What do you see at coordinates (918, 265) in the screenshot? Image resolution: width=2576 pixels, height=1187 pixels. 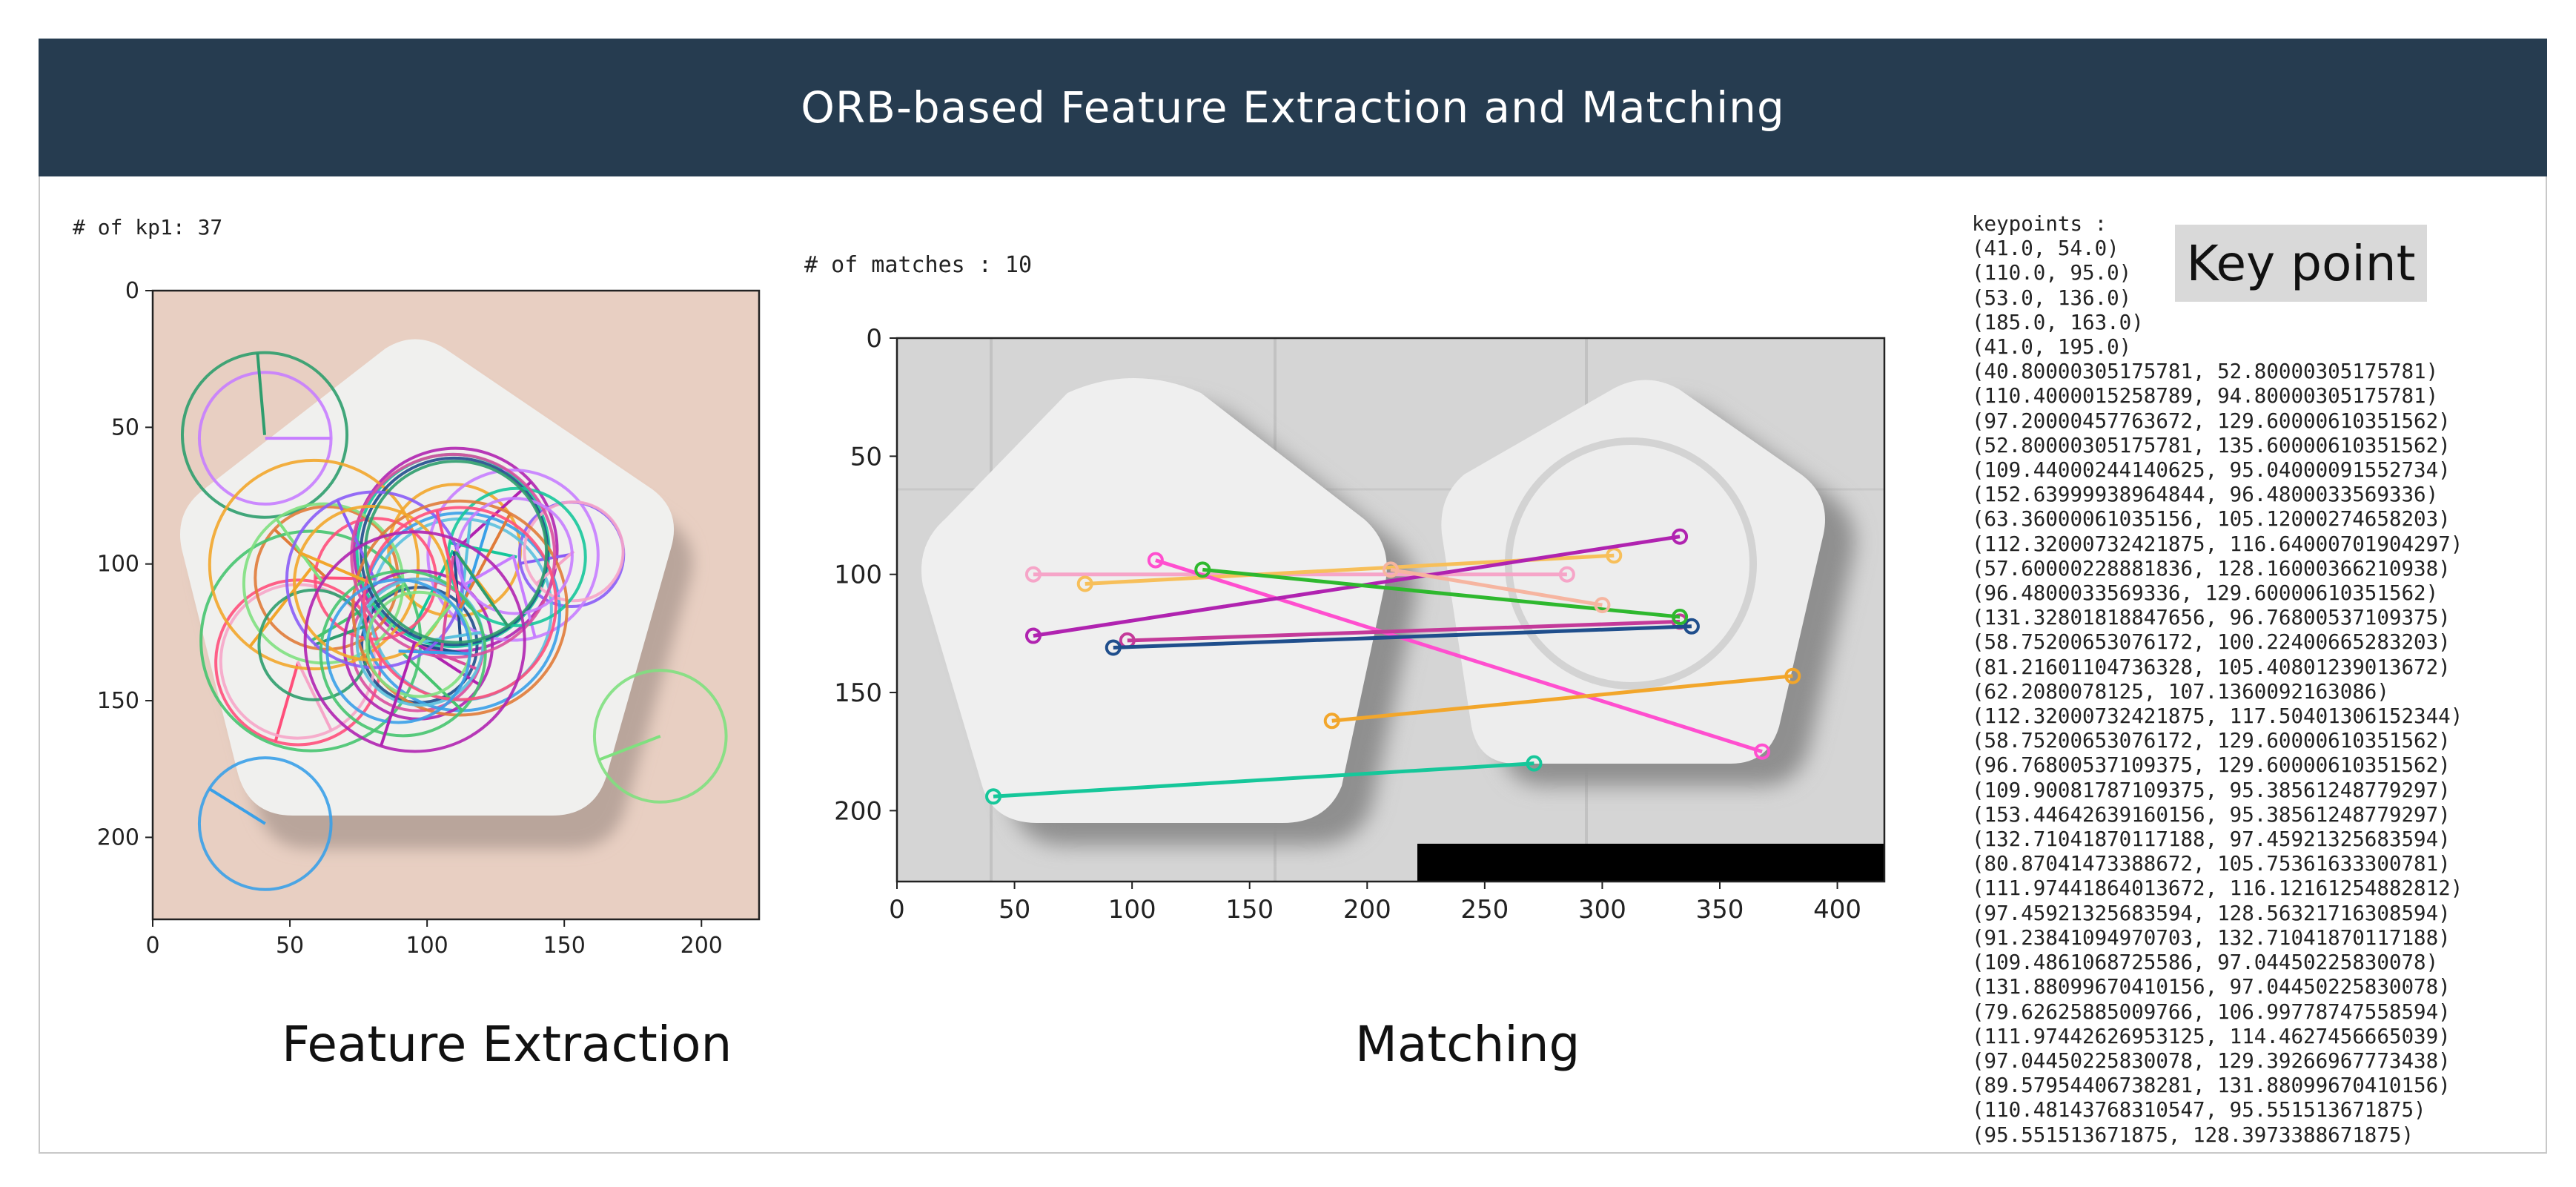 I see `match-count-label: # of matches : 10` at bounding box center [918, 265].